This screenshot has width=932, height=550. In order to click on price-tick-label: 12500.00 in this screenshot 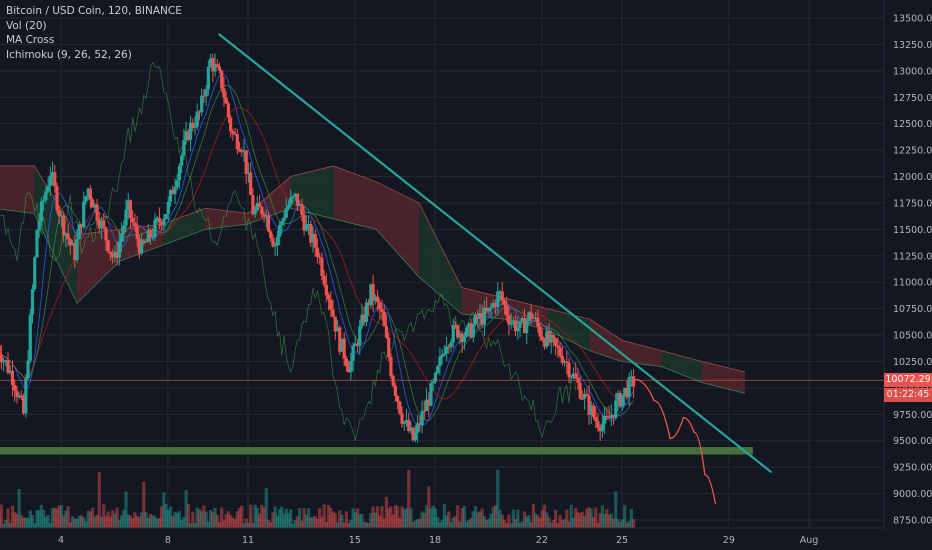, I will do `click(912, 124)`.